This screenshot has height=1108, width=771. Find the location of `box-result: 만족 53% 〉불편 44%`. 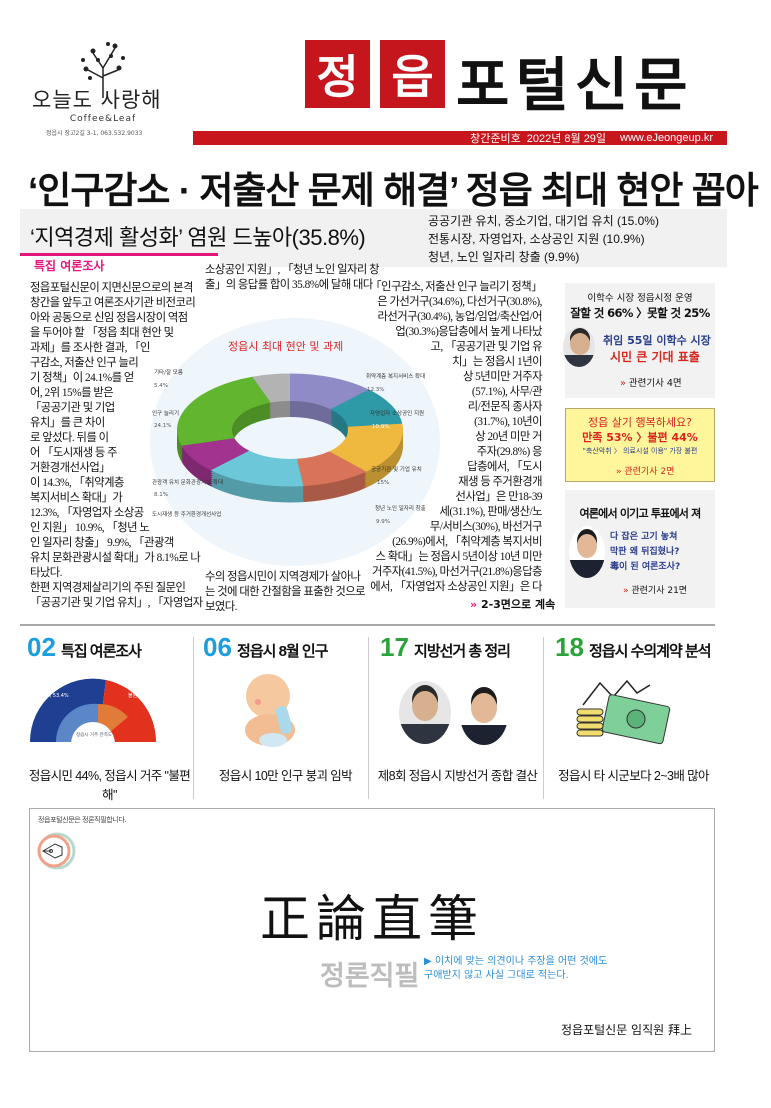

box-result: 만족 53% 〉불편 44% is located at coordinates (640, 437).